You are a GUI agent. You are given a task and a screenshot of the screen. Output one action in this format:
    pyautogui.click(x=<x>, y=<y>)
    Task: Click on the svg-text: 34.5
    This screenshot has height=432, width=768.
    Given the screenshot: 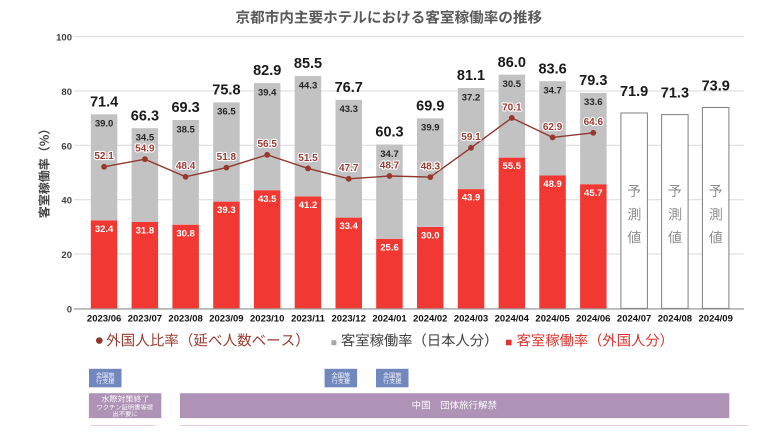 What is the action you would take?
    pyautogui.click(x=145, y=138)
    